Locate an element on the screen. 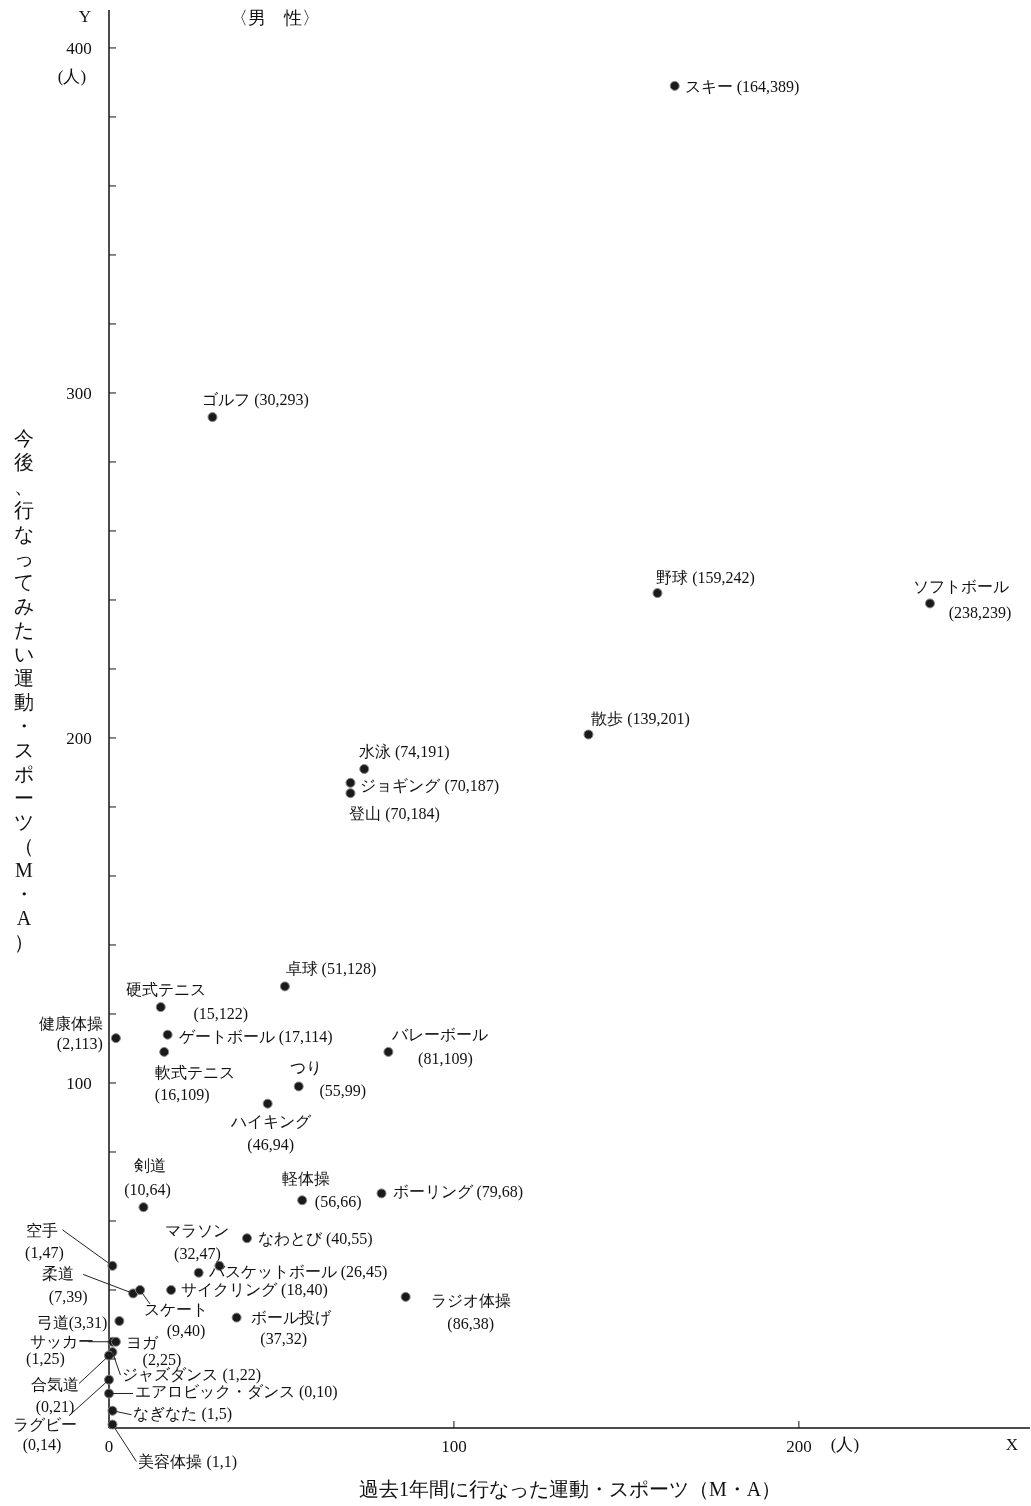 This screenshot has height=1506, width=1031. annotation: ボール投げ (37,32) is located at coordinates (291, 1328).